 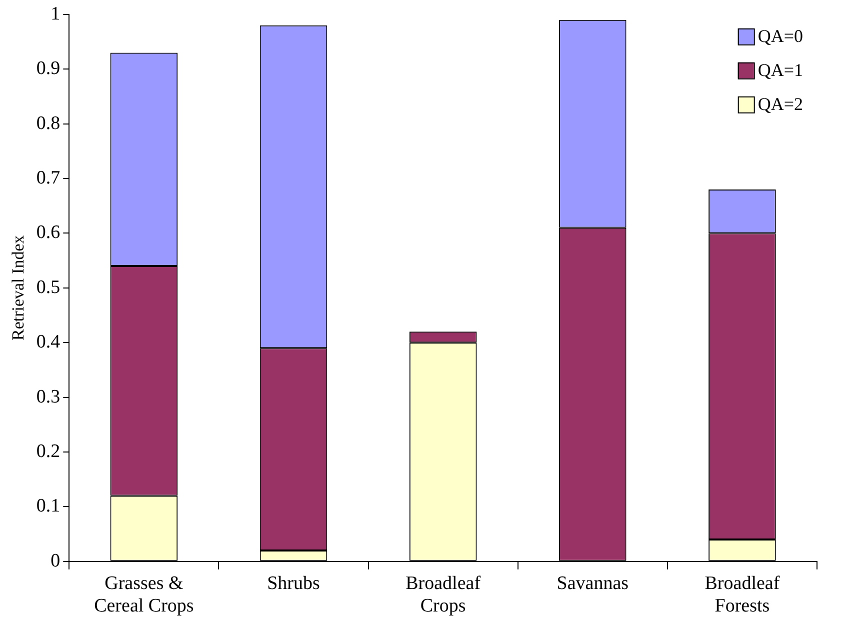 I want to click on legend-label: QA=2, so click(x=781, y=104).